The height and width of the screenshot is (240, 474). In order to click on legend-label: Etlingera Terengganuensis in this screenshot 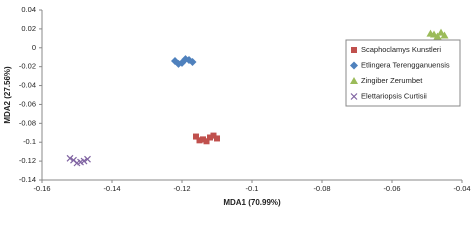, I will do `click(405, 64)`.